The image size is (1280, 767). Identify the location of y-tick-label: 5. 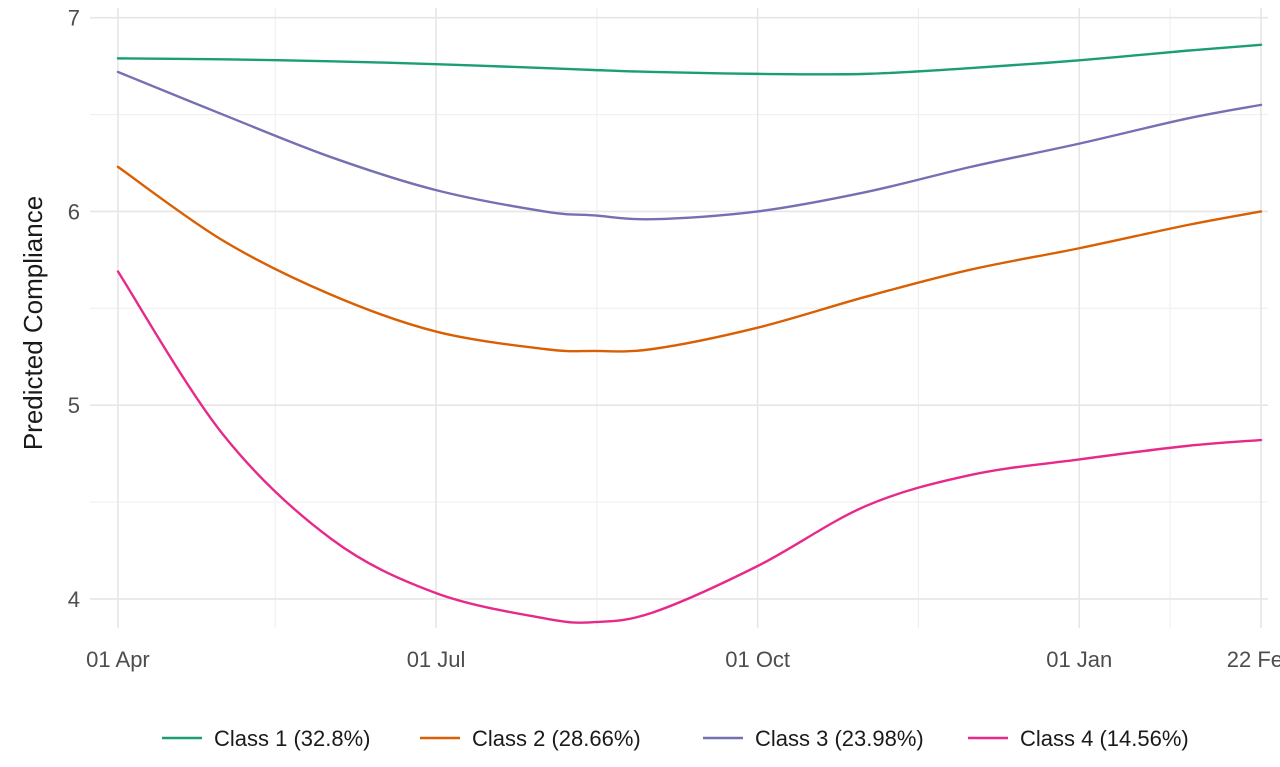
(74, 405).